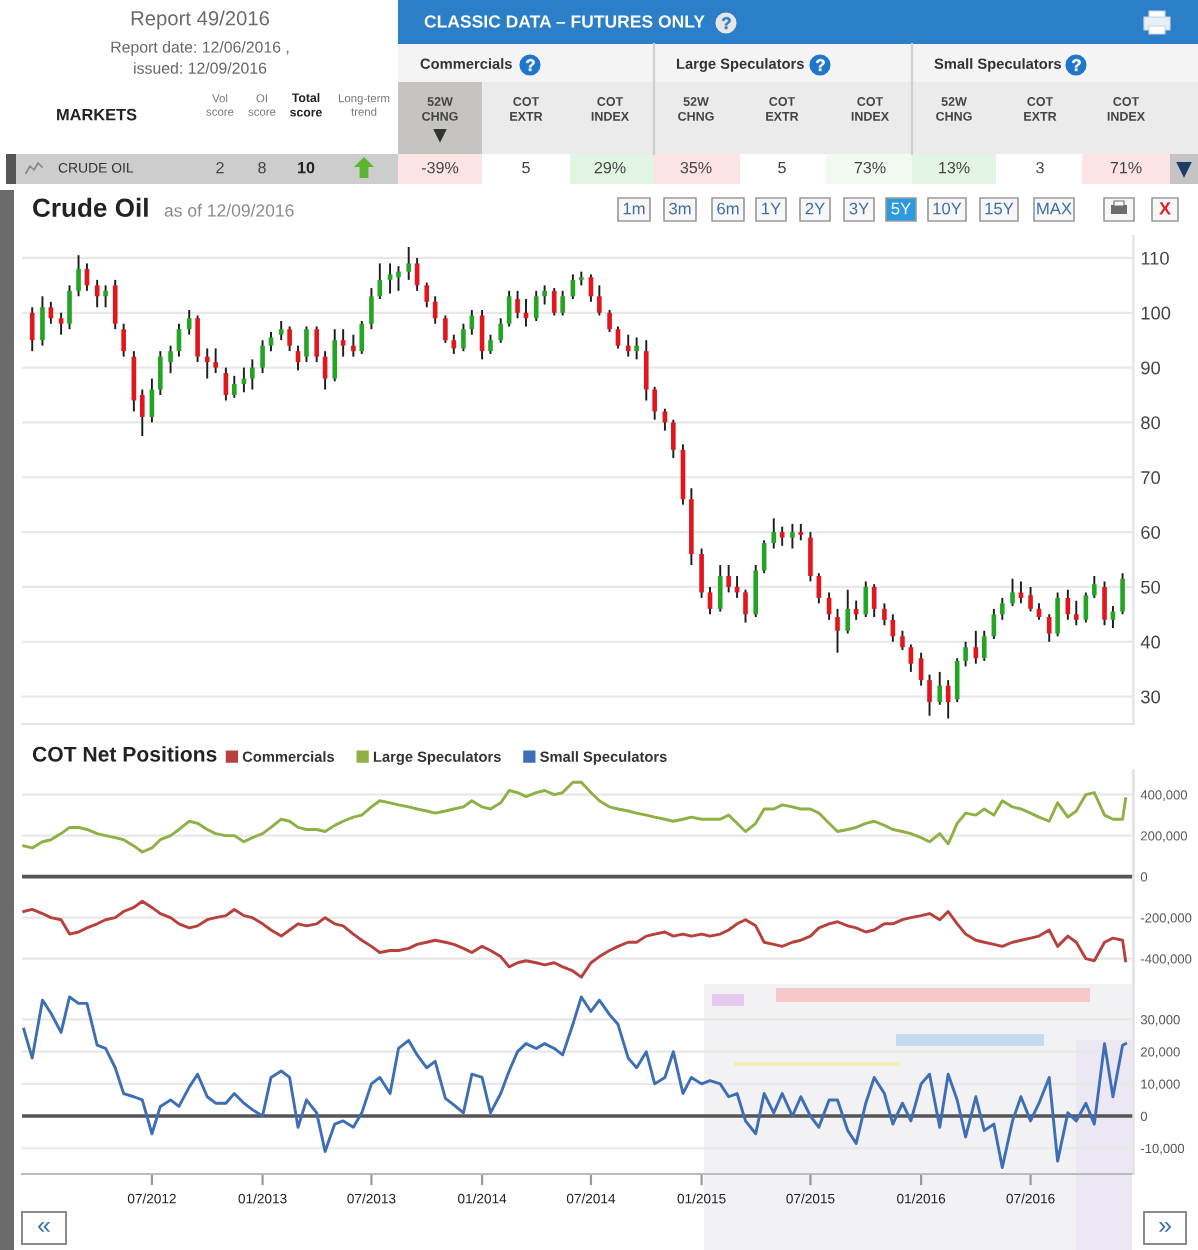 The height and width of the screenshot is (1250, 1198). I want to click on y-tick-label: 110, so click(1155, 258).